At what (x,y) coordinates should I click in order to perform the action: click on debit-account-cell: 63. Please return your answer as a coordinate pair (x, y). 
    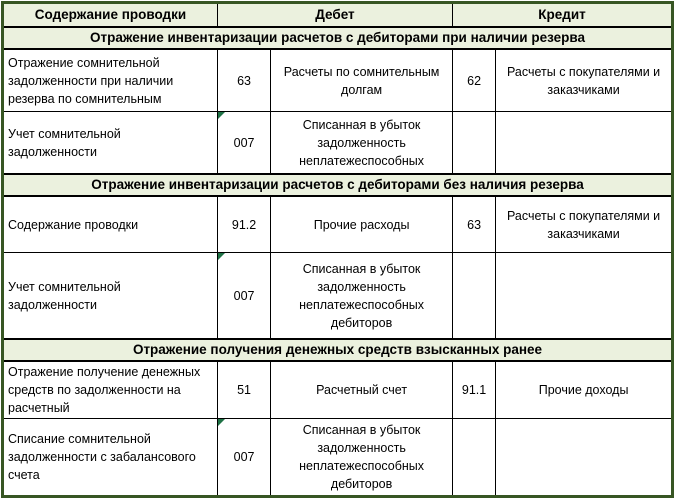
    Looking at the image, I should click on (244, 80).